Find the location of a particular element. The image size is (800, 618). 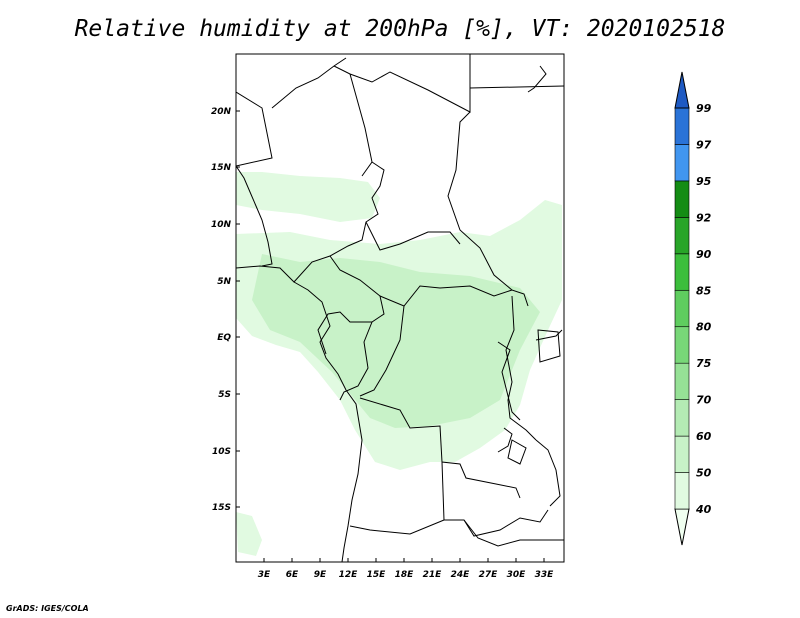

lon-label: 18E is located at coordinates (405, 575).